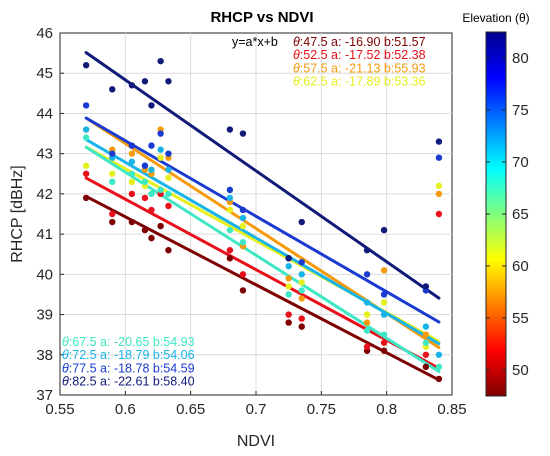 This screenshot has height=456, width=550. Describe the element at coordinates (44, 113) in the screenshot. I see `y-tick-label: 44` at that location.